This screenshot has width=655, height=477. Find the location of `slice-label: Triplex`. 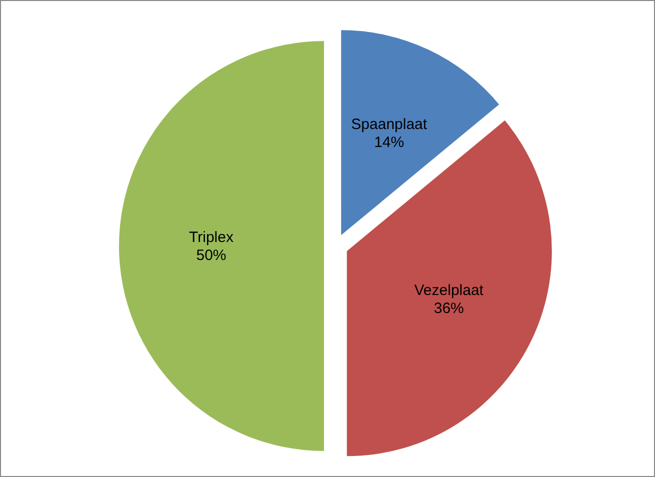

slice-label: Triplex is located at coordinates (211, 237).